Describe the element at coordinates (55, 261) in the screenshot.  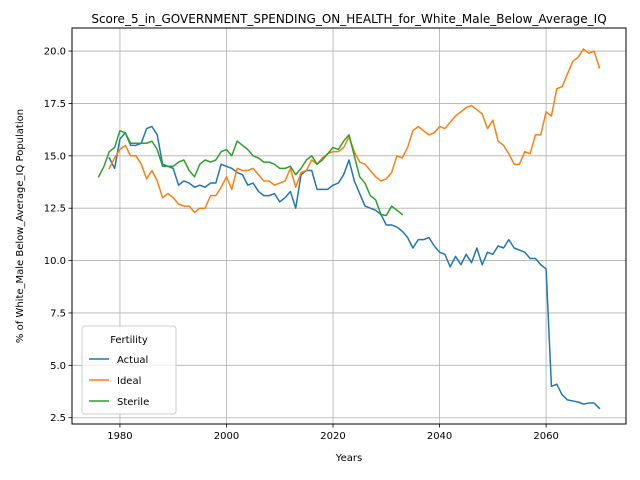
I see `y-tick-label: 10.0` at that location.